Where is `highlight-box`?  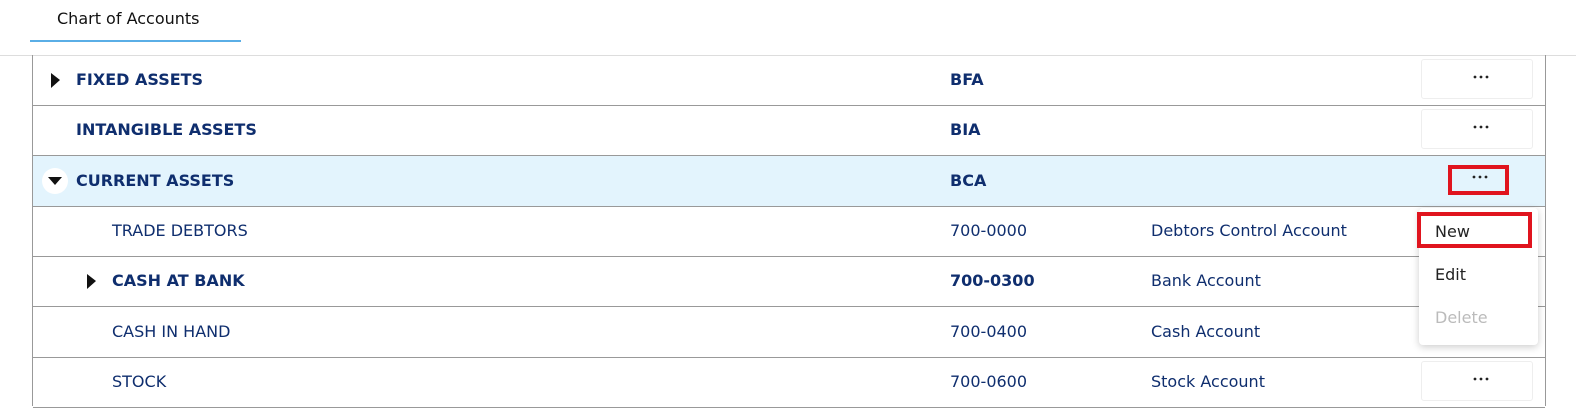
highlight-box is located at coordinates (1478, 180).